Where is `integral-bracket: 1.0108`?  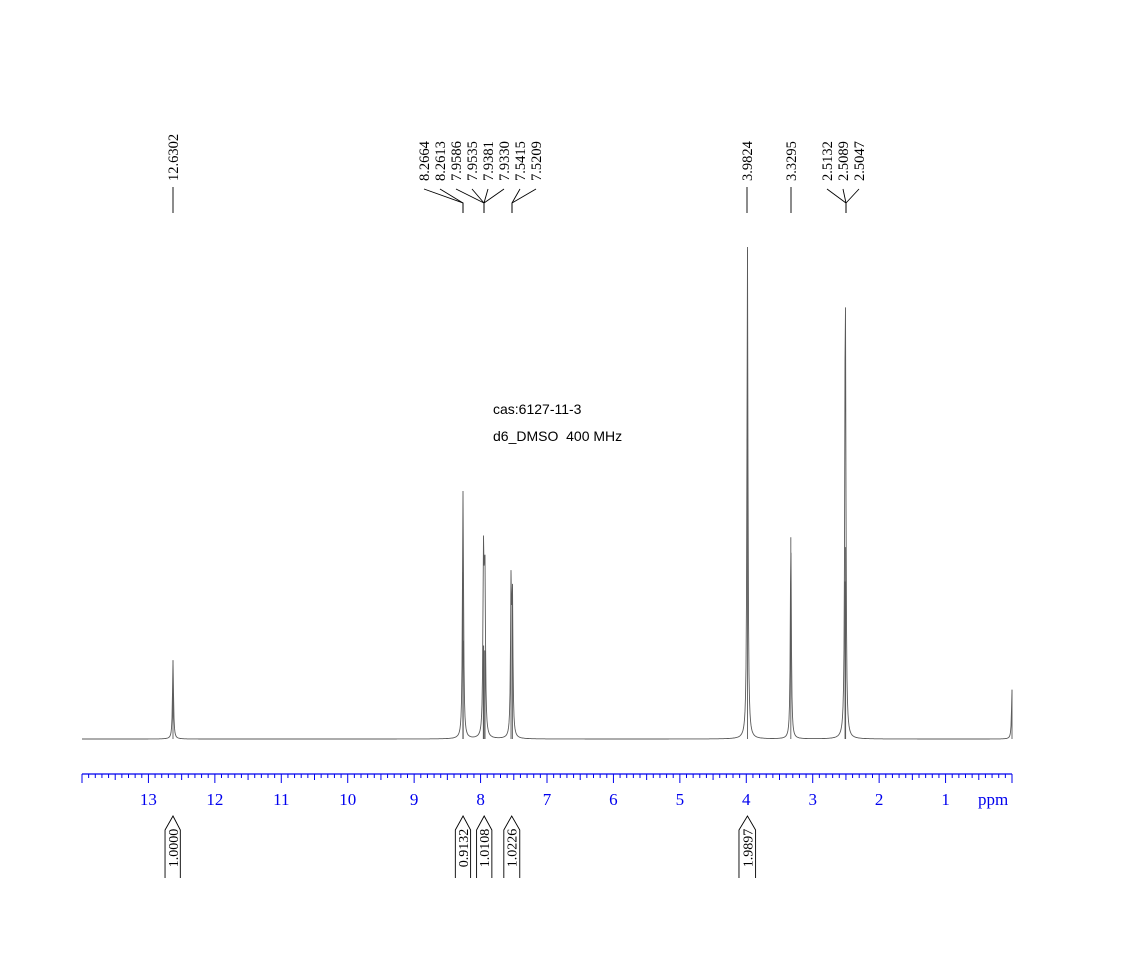
integral-bracket: 1.0108 is located at coordinates (484, 846).